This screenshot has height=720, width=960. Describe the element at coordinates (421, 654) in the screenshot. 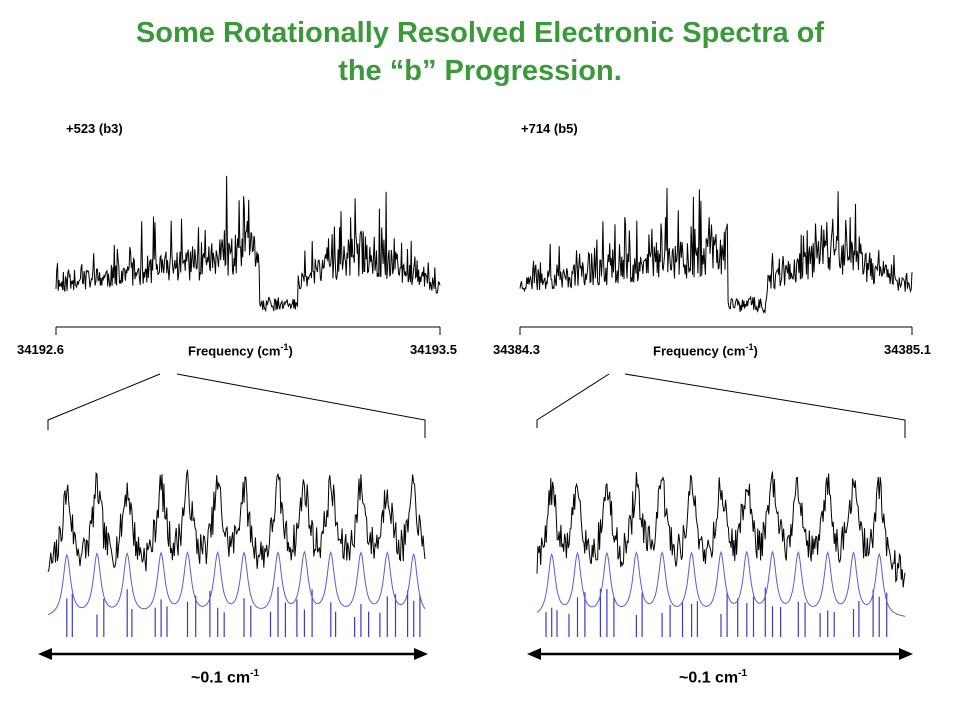

I see `span-arrow-left-head-right` at that location.